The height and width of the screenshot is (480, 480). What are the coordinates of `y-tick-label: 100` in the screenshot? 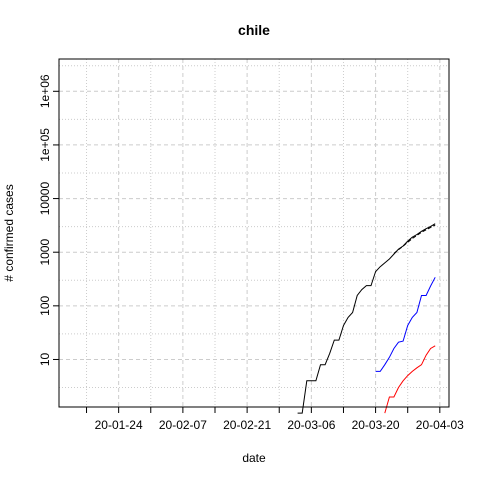 It's located at (45, 306).